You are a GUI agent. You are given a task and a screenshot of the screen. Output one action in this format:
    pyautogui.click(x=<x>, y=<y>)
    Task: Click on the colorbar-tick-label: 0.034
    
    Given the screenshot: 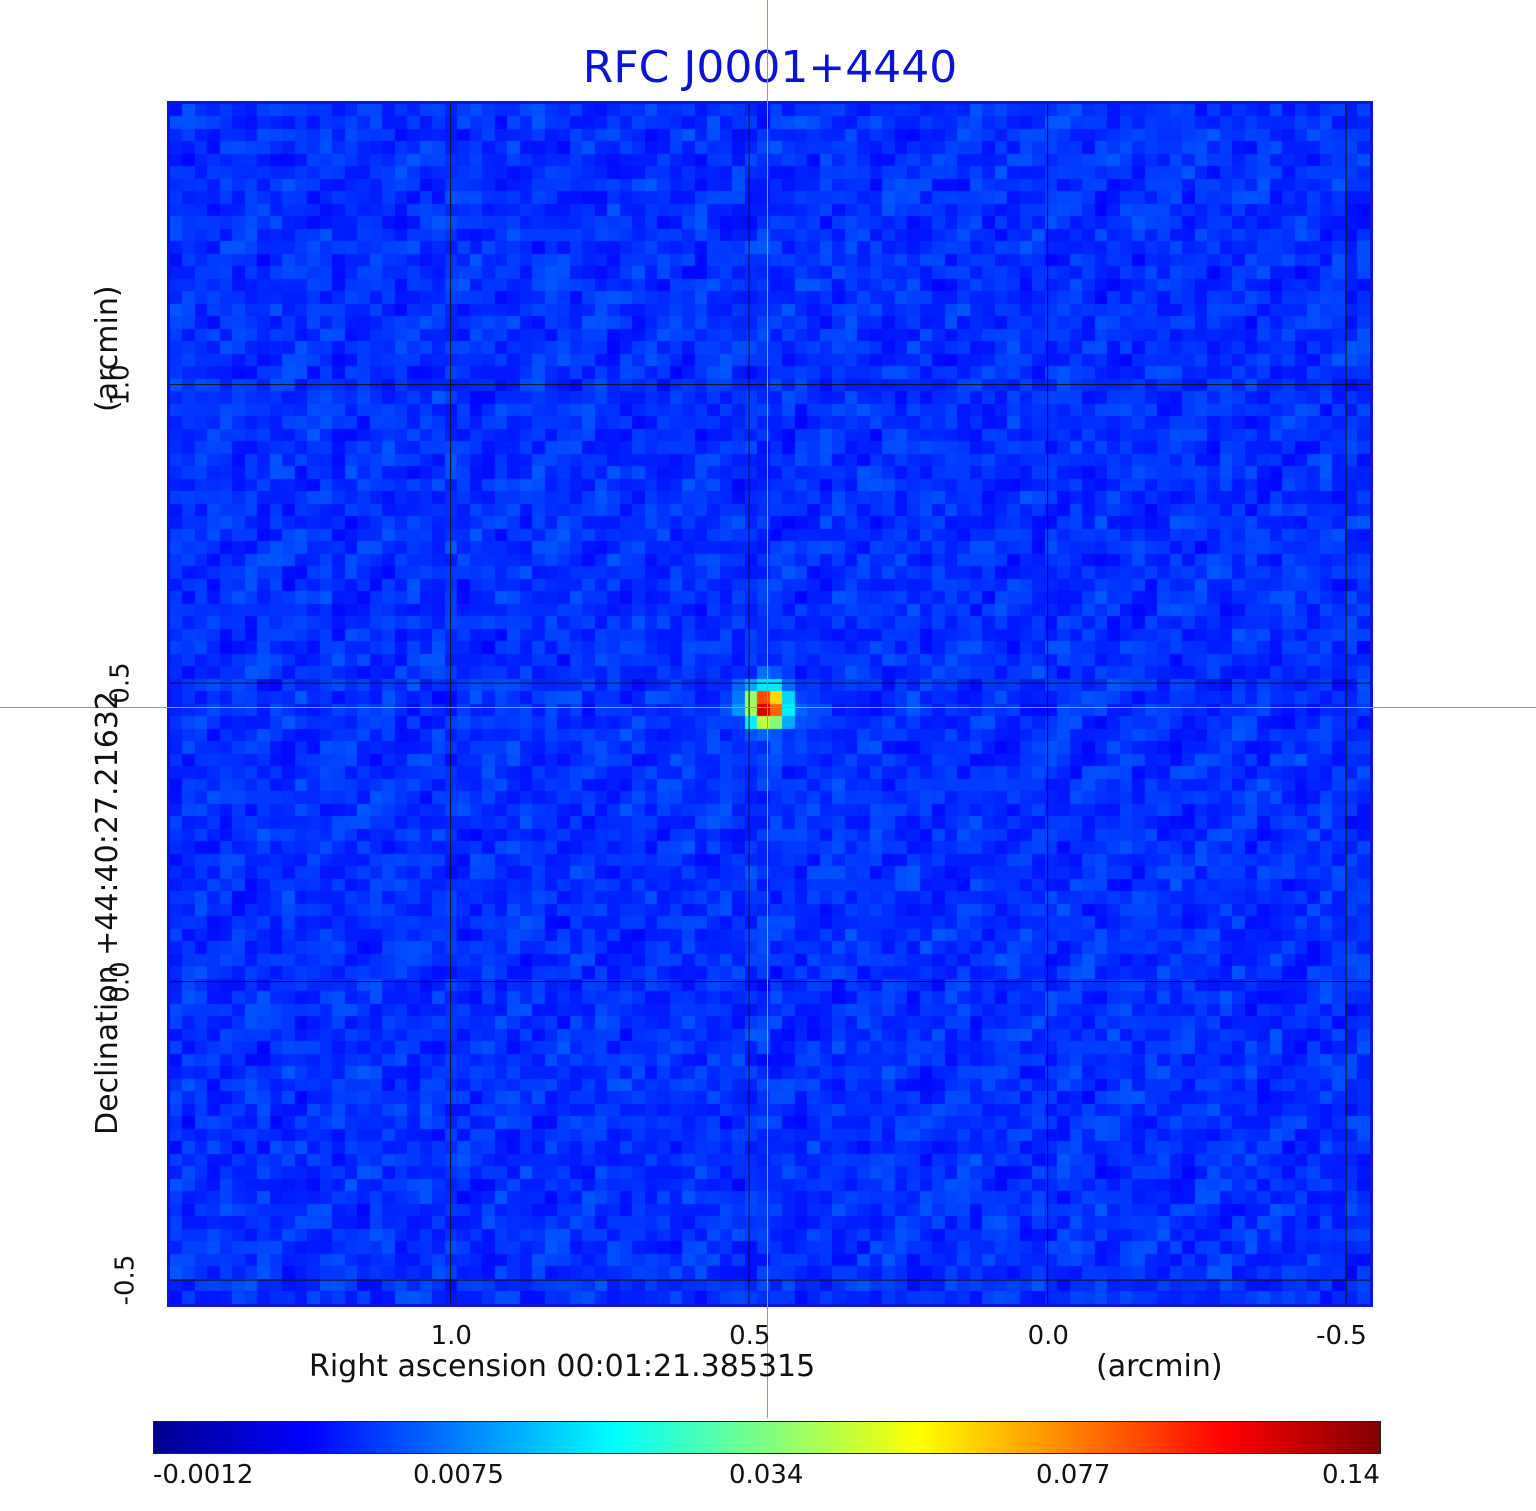 What is the action you would take?
    pyautogui.click(x=766, y=1475)
    